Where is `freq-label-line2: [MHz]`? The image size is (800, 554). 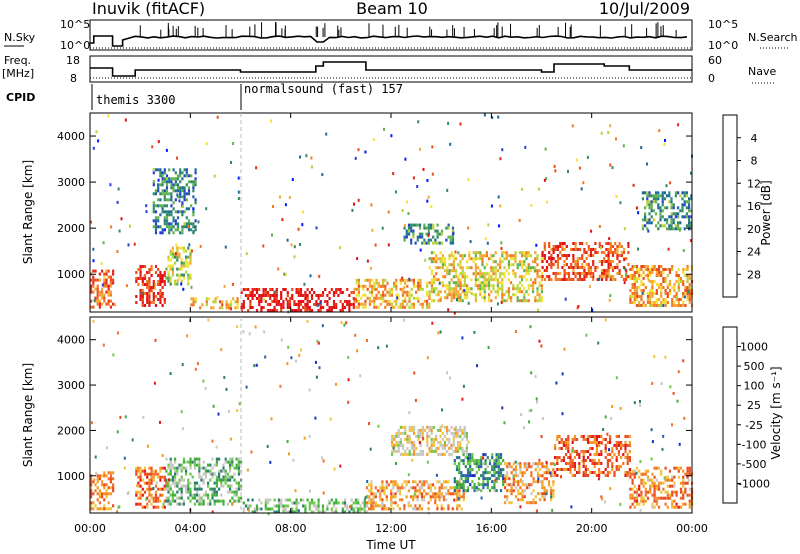 freq-label-line2: [MHz] is located at coordinates (18, 73).